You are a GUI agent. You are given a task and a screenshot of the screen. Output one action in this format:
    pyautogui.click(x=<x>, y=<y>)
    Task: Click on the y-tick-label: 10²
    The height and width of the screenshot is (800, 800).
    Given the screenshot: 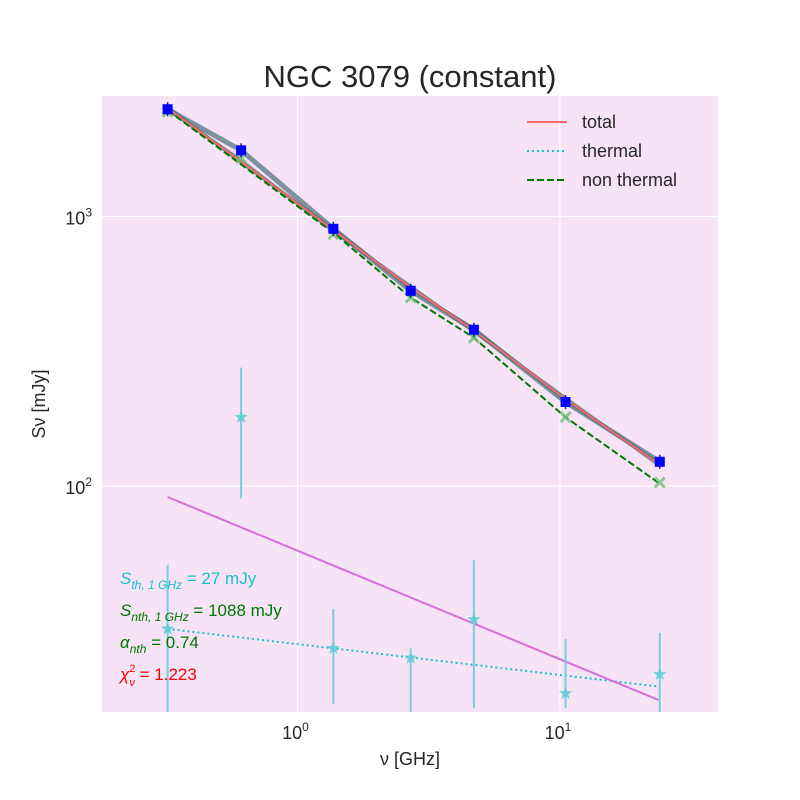 What is the action you would take?
    pyautogui.click(x=78, y=486)
    